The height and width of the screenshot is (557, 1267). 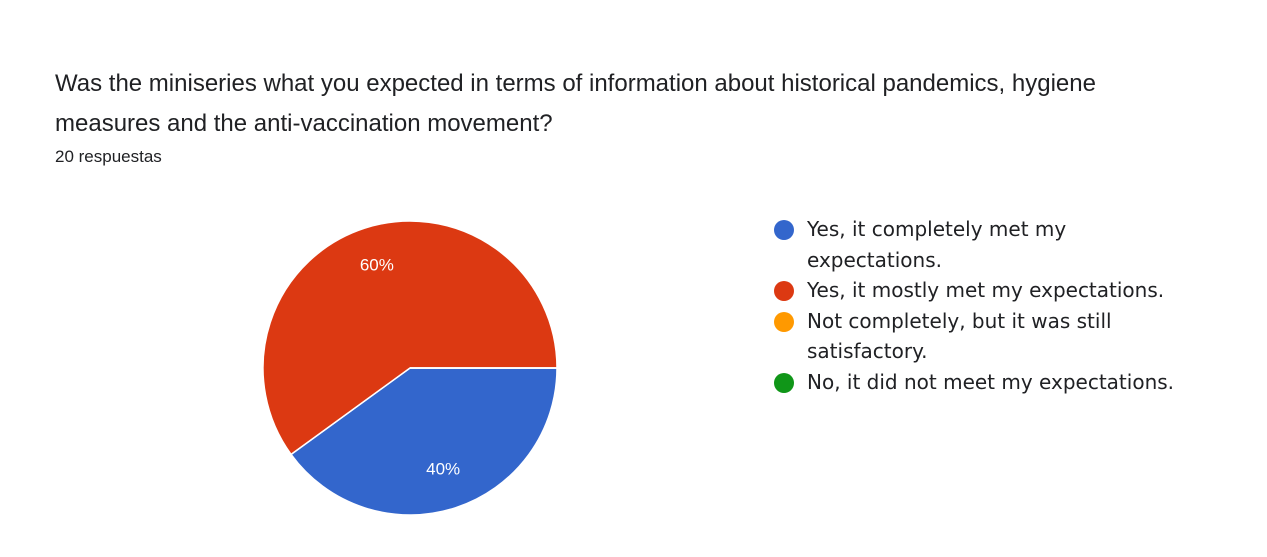 What do you see at coordinates (937, 244) in the screenshot?
I see `legend-label: Yes, it completely met my expectations.` at bounding box center [937, 244].